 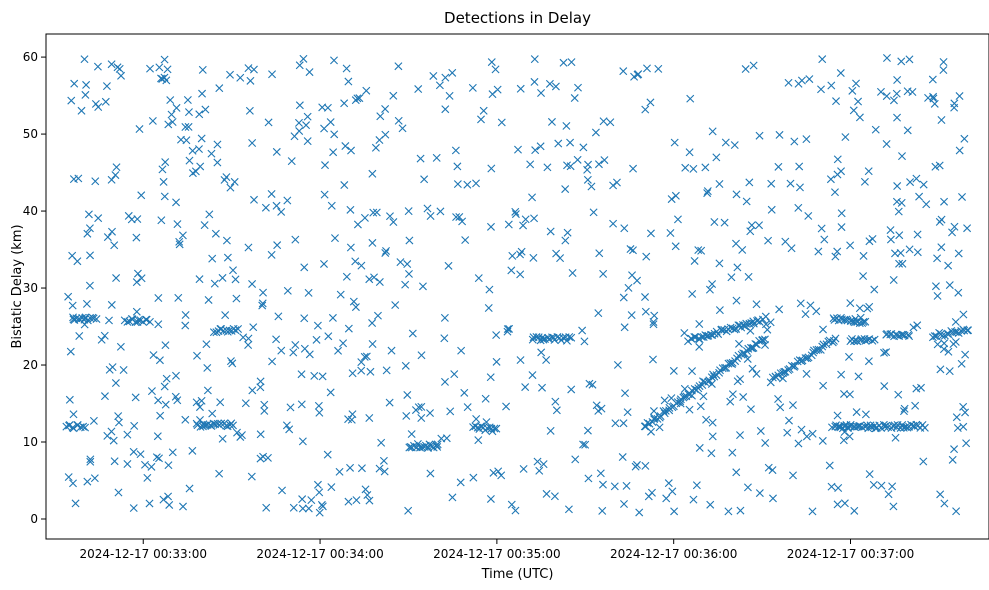 What do you see at coordinates (143, 554) in the screenshot?
I see `x-tick-label: 2024-12-17 00:33:00` at bounding box center [143, 554].